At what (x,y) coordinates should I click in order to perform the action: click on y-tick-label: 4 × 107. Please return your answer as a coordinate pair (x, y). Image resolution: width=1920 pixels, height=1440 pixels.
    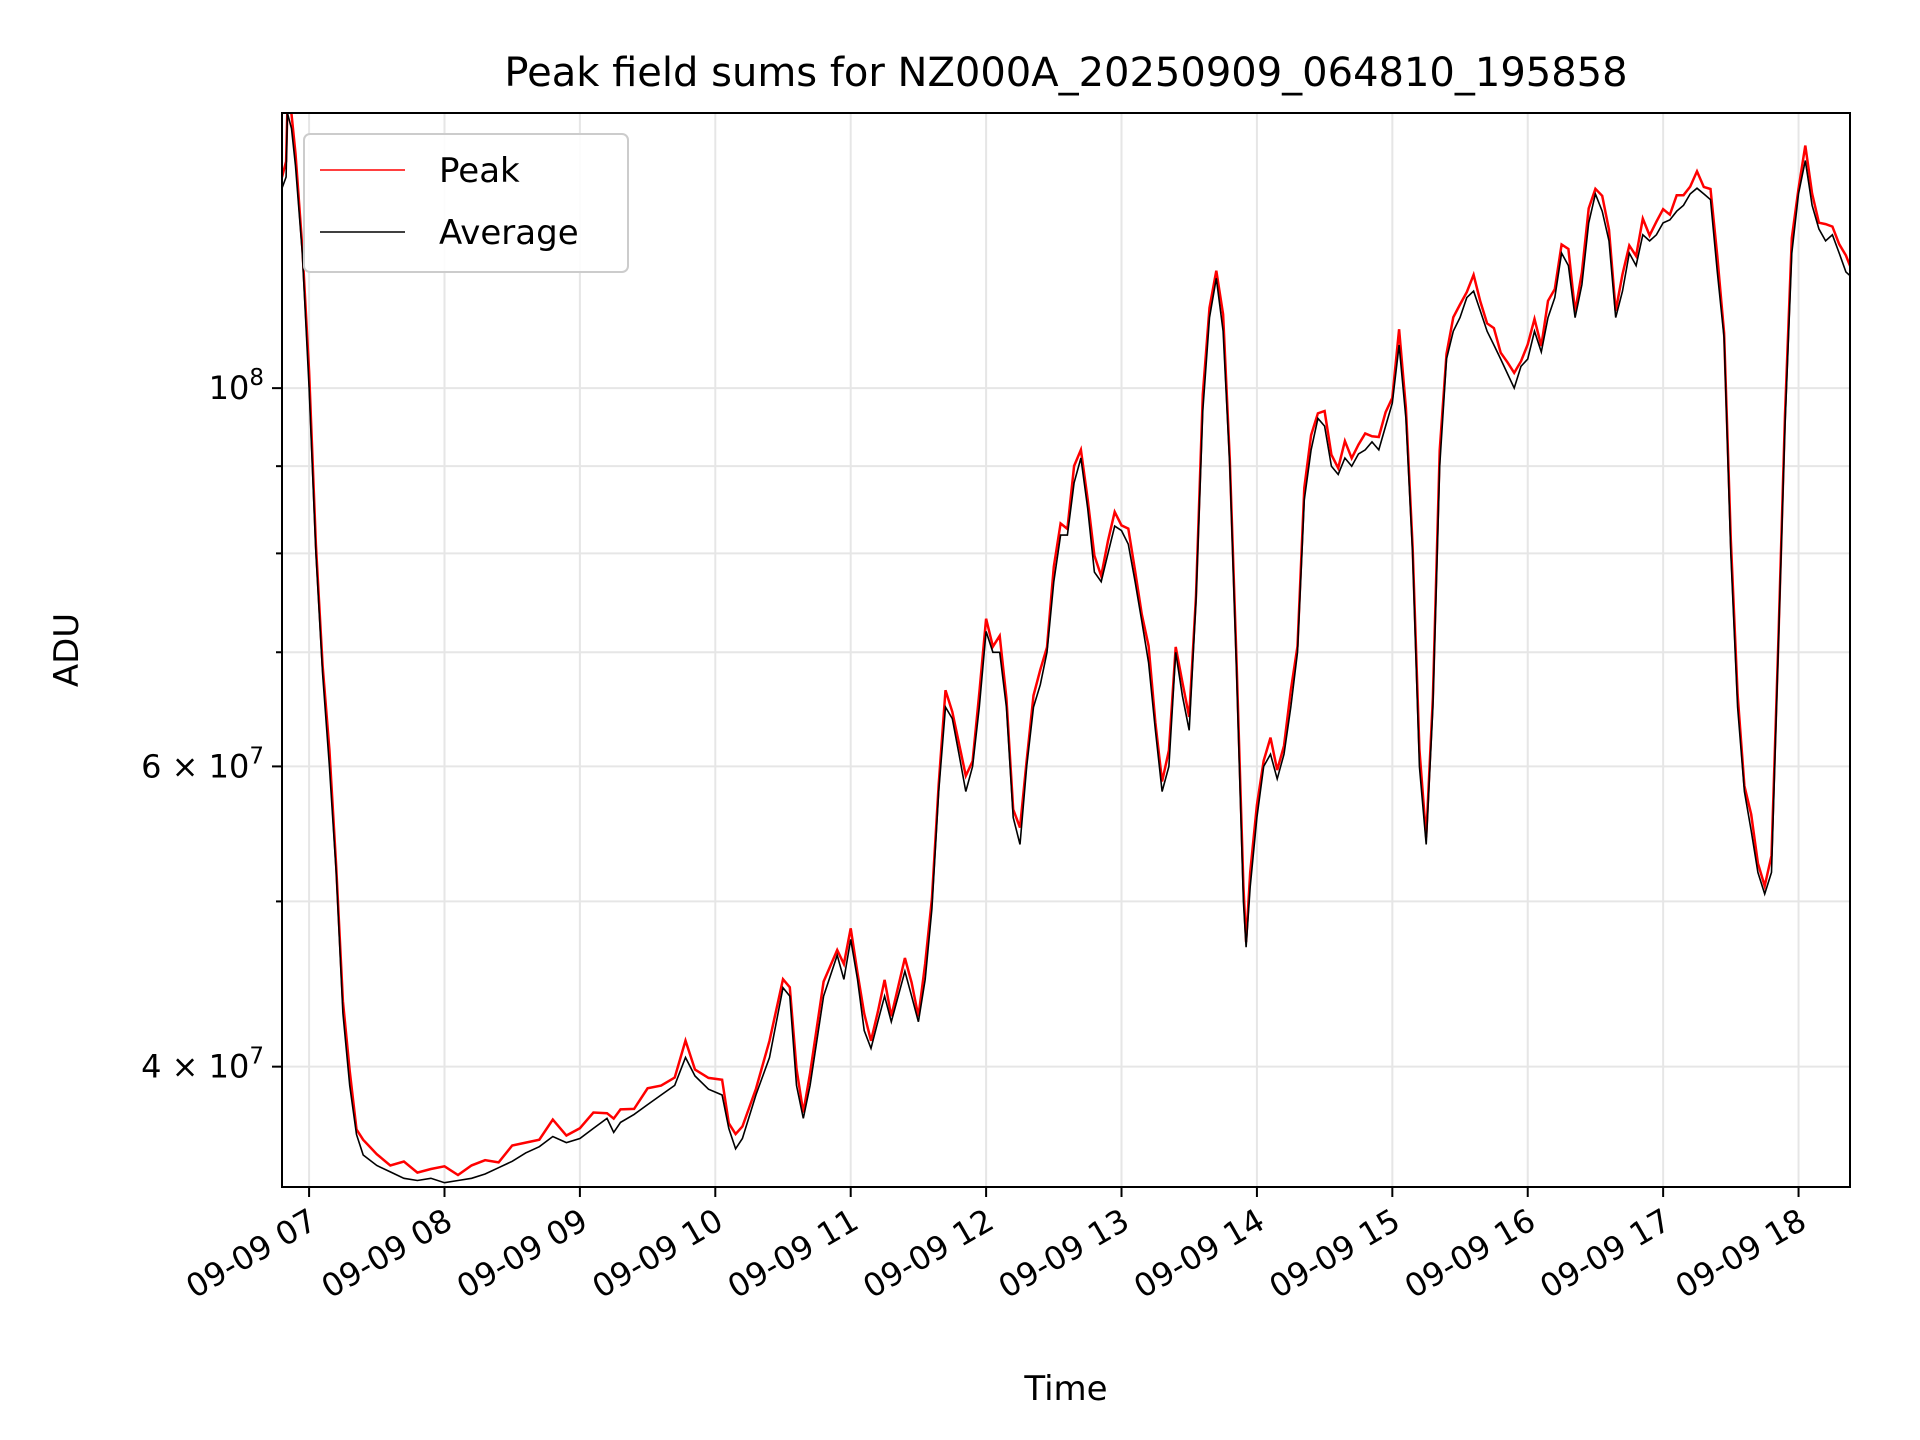
    Looking at the image, I should click on (202, 1065).